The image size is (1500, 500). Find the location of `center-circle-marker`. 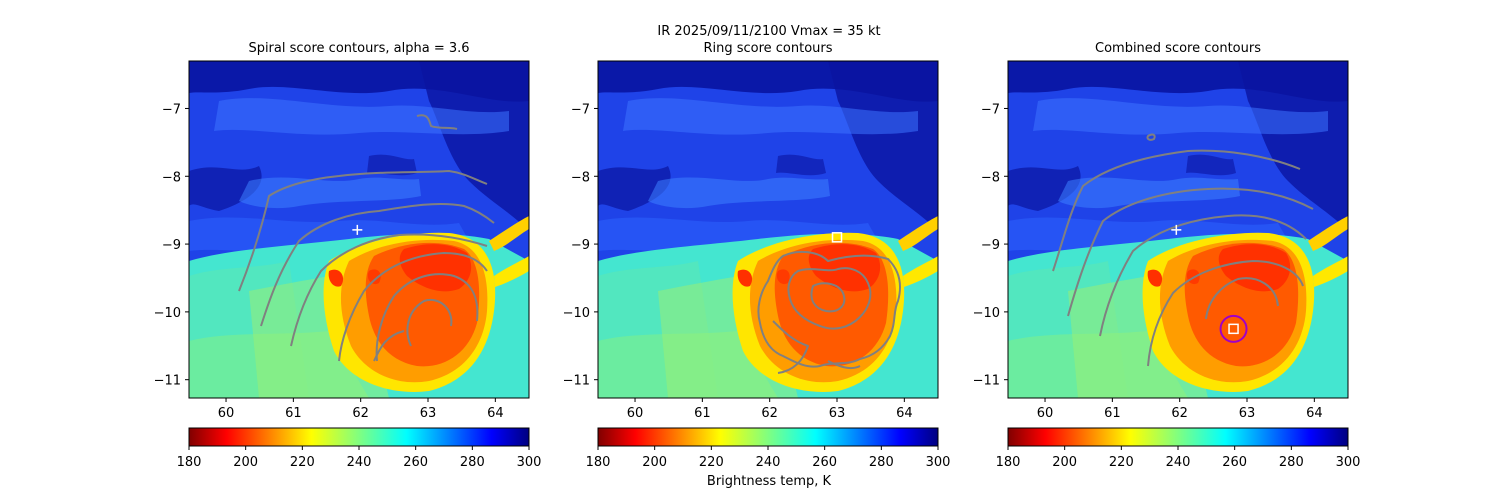

center-circle-marker is located at coordinates (1233, 328).